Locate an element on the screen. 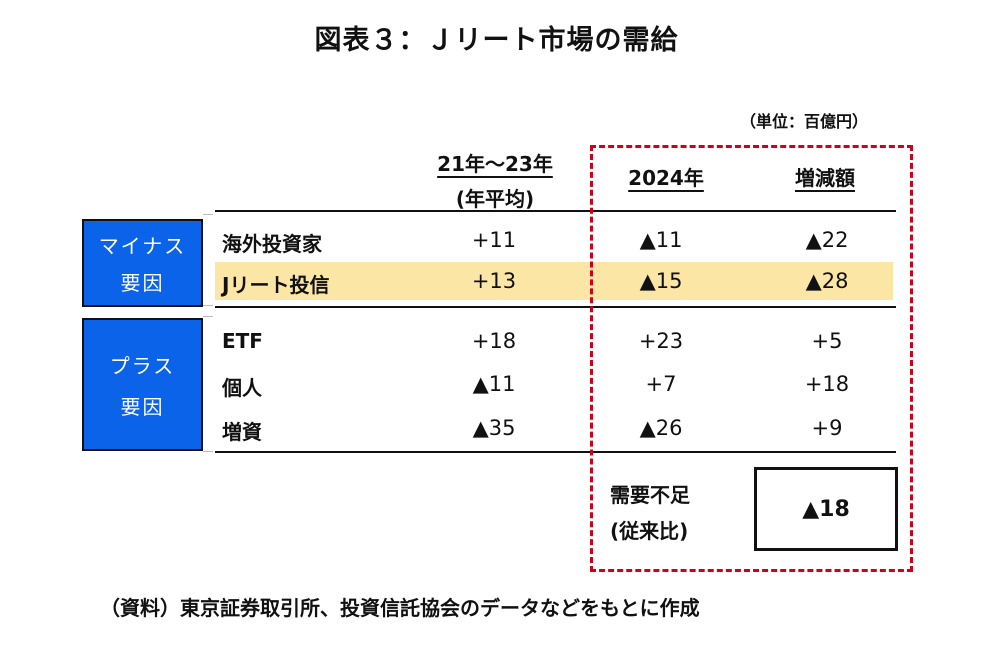 The height and width of the screenshot is (669, 993). plus-factors-line2: 要因 is located at coordinates (142, 406).